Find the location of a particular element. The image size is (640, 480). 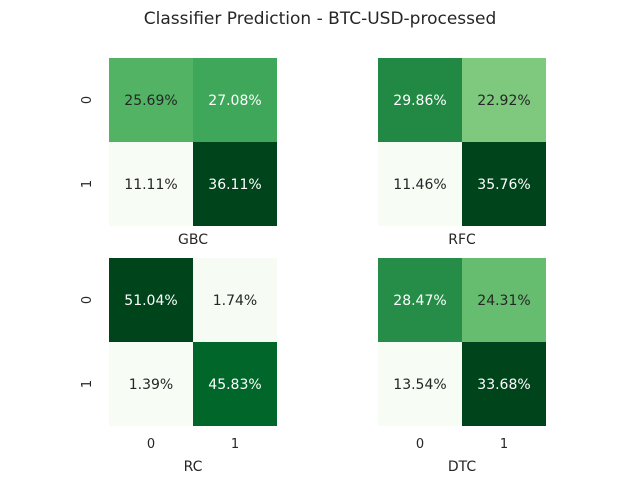

gbc-ytick-label-0: 0 is located at coordinates (87, 100).